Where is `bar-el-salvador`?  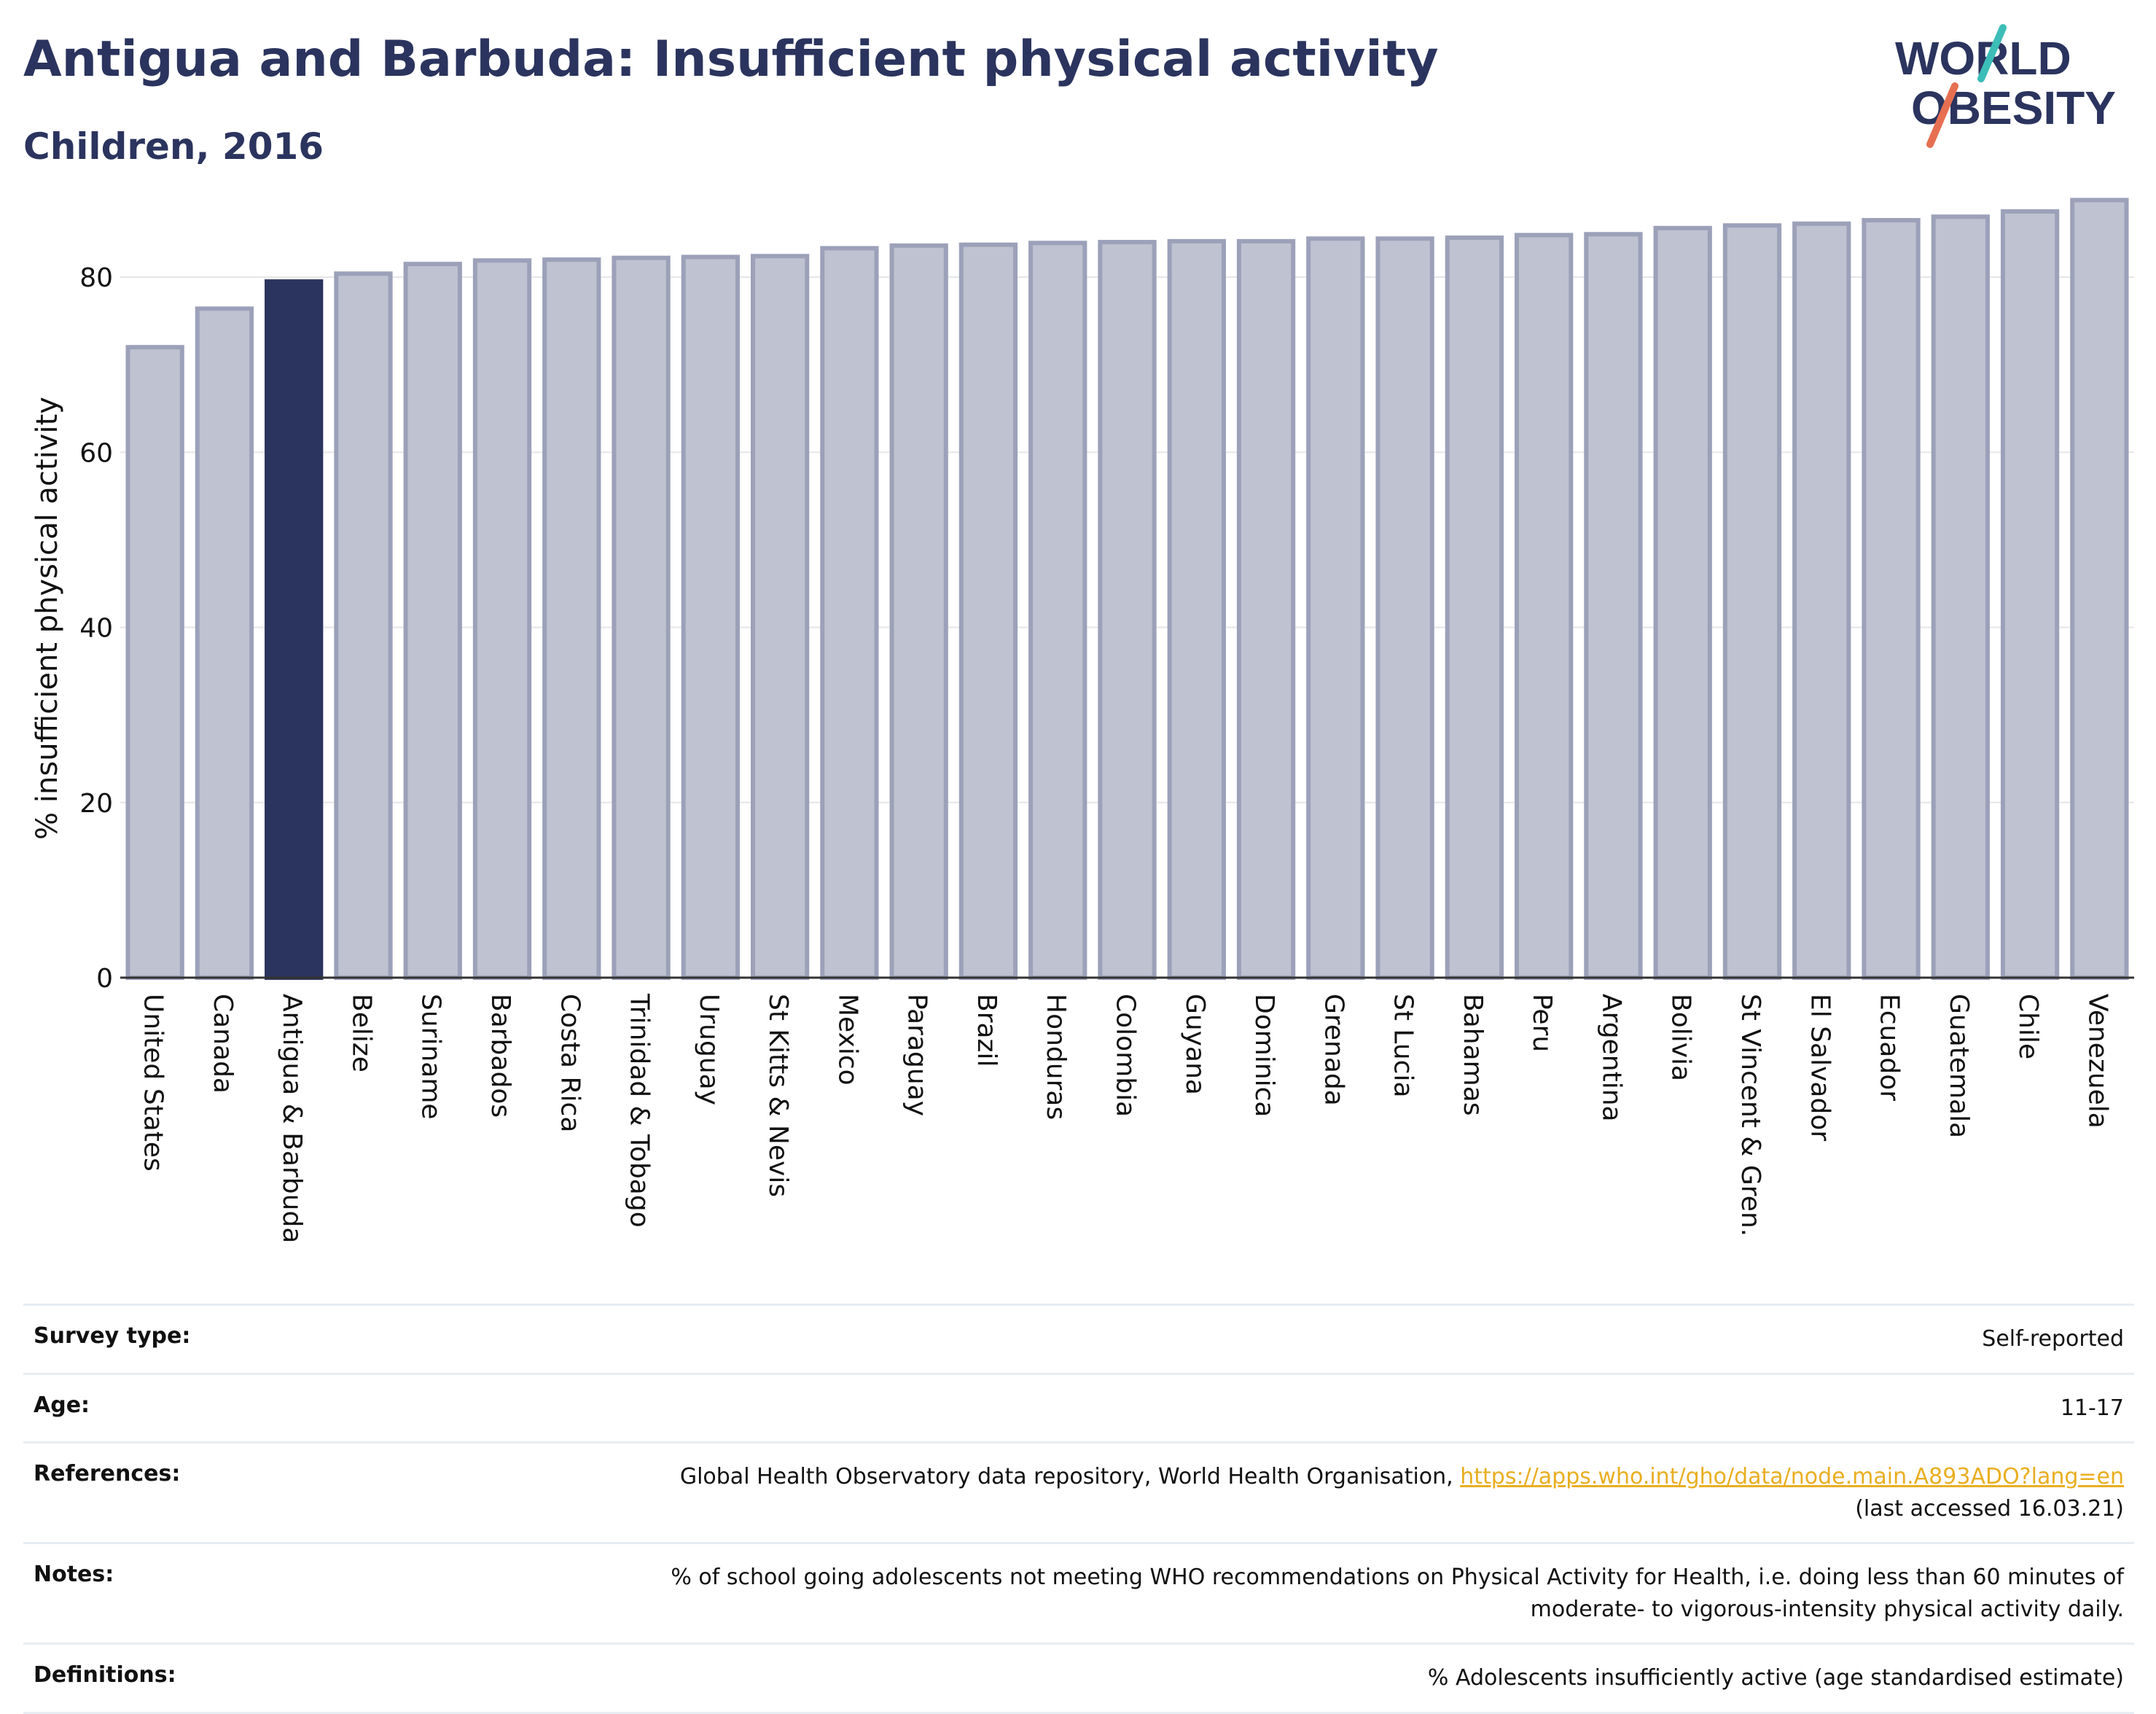 bar-el-salvador is located at coordinates (1822, 601).